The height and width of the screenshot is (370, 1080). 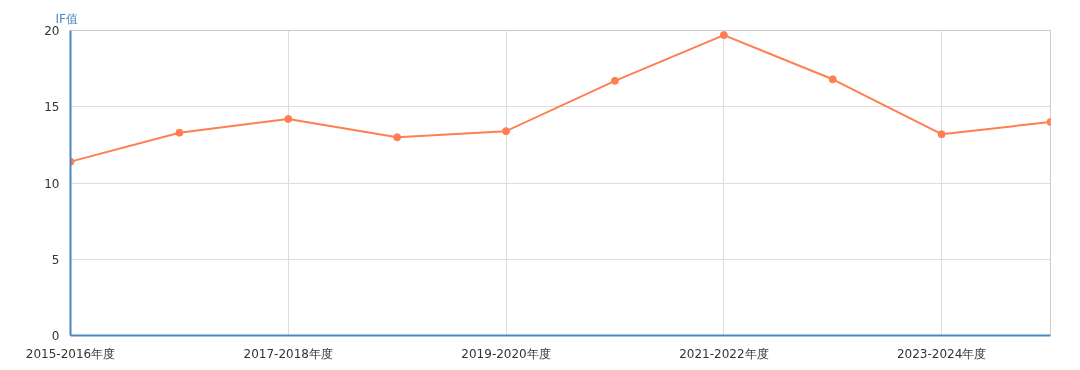 What do you see at coordinates (55, 336) in the screenshot?
I see `y-tick-label: 0` at bounding box center [55, 336].